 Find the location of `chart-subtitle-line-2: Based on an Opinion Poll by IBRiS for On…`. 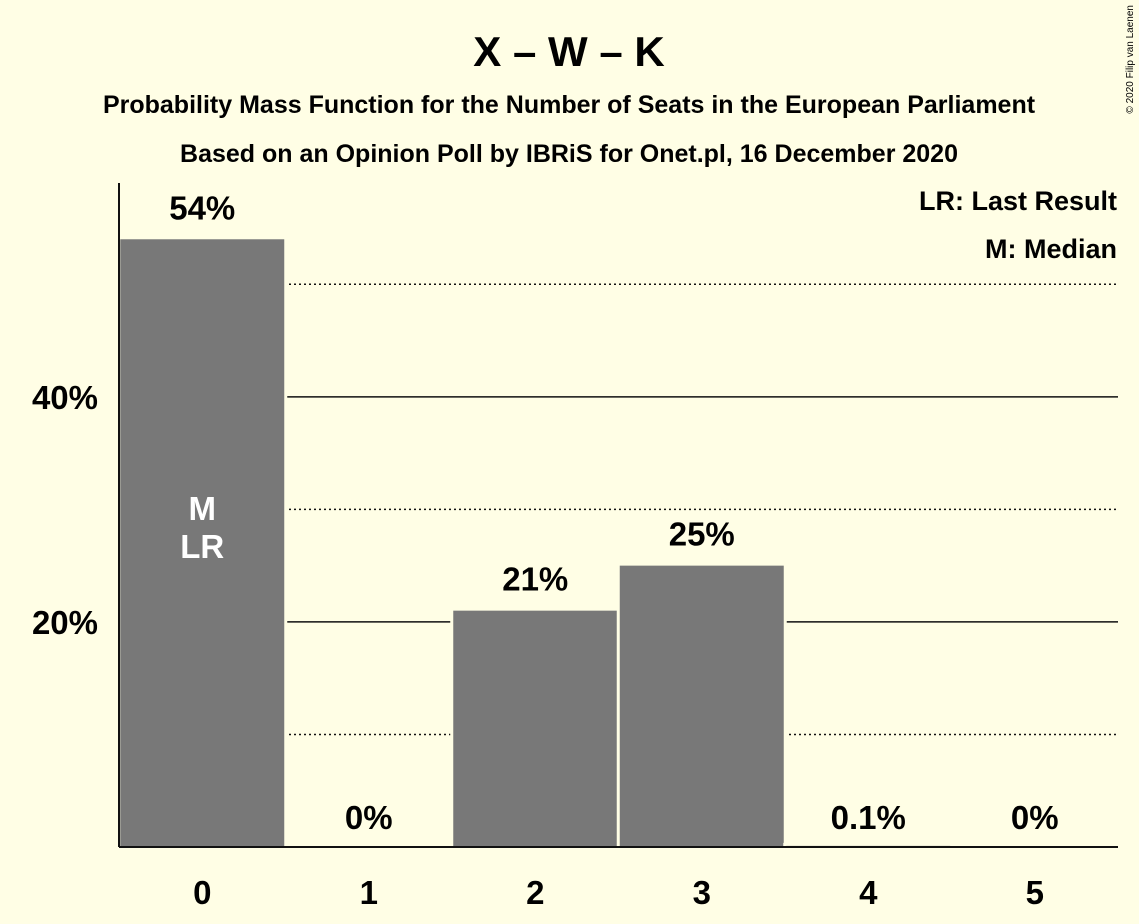

chart-subtitle-line-2: Based on an Opinion Poll by IBRiS for On… is located at coordinates (569, 154).